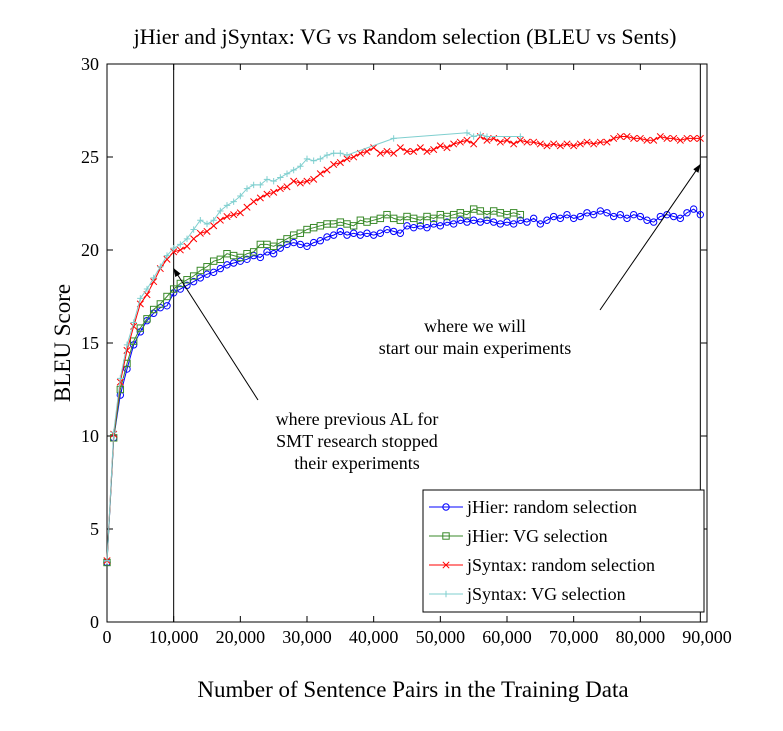  Describe the element at coordinates (650, 237) in the screenshot. I see `annotation-arrow` at that location.